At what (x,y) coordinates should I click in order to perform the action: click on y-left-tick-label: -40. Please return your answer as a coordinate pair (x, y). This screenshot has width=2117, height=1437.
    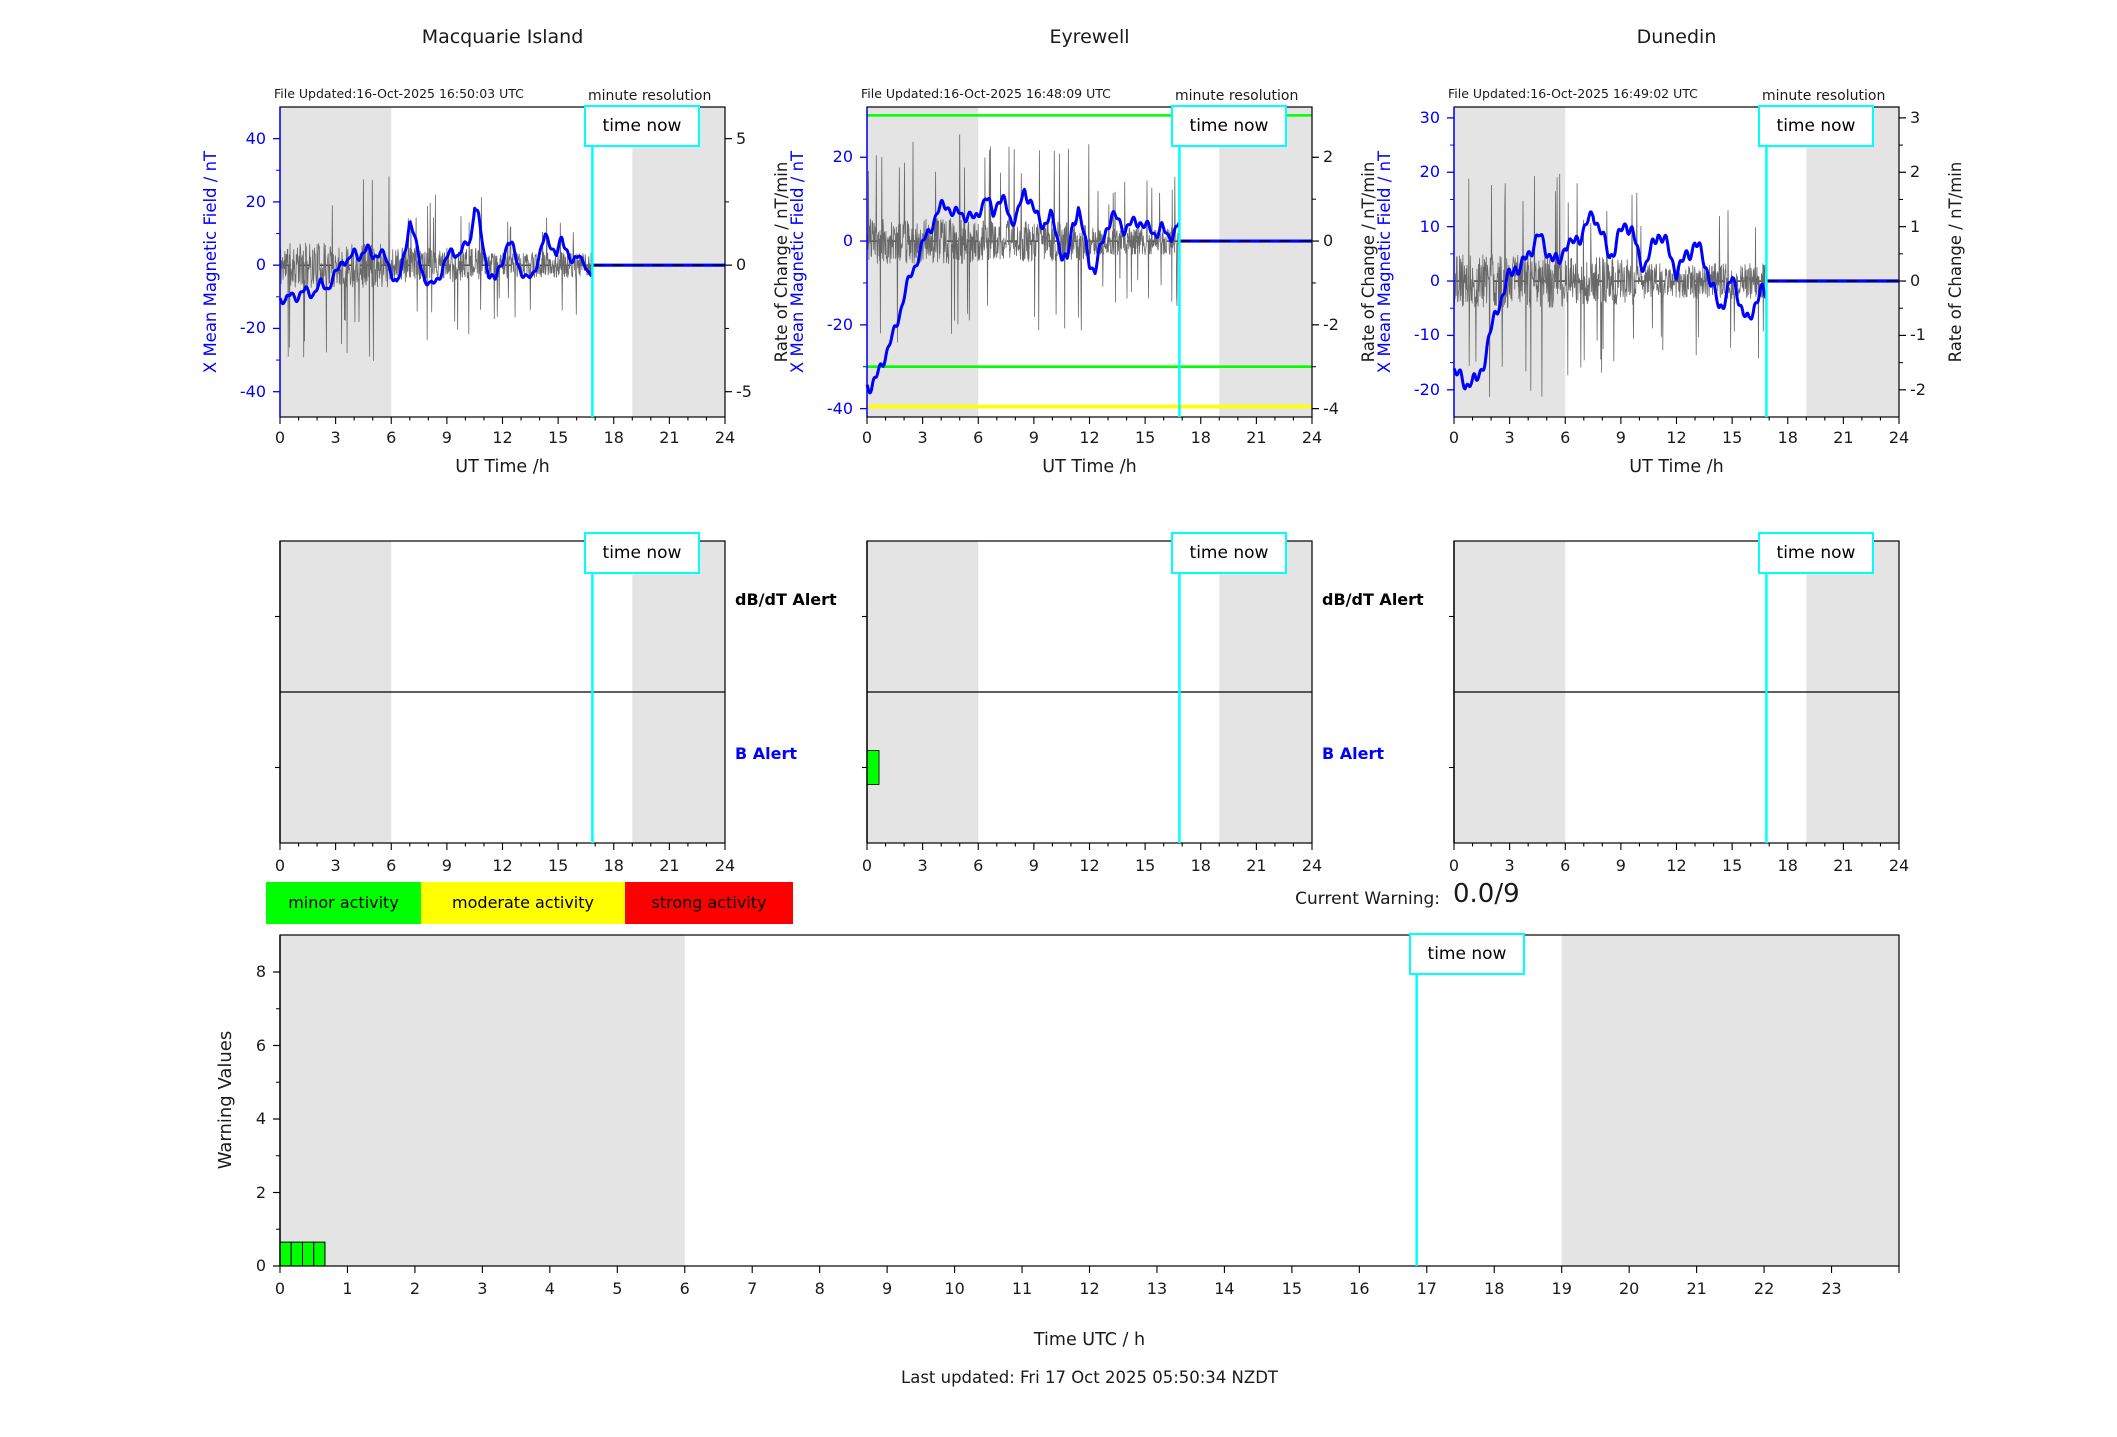
    Looking at the image, I should click on (252, 391).